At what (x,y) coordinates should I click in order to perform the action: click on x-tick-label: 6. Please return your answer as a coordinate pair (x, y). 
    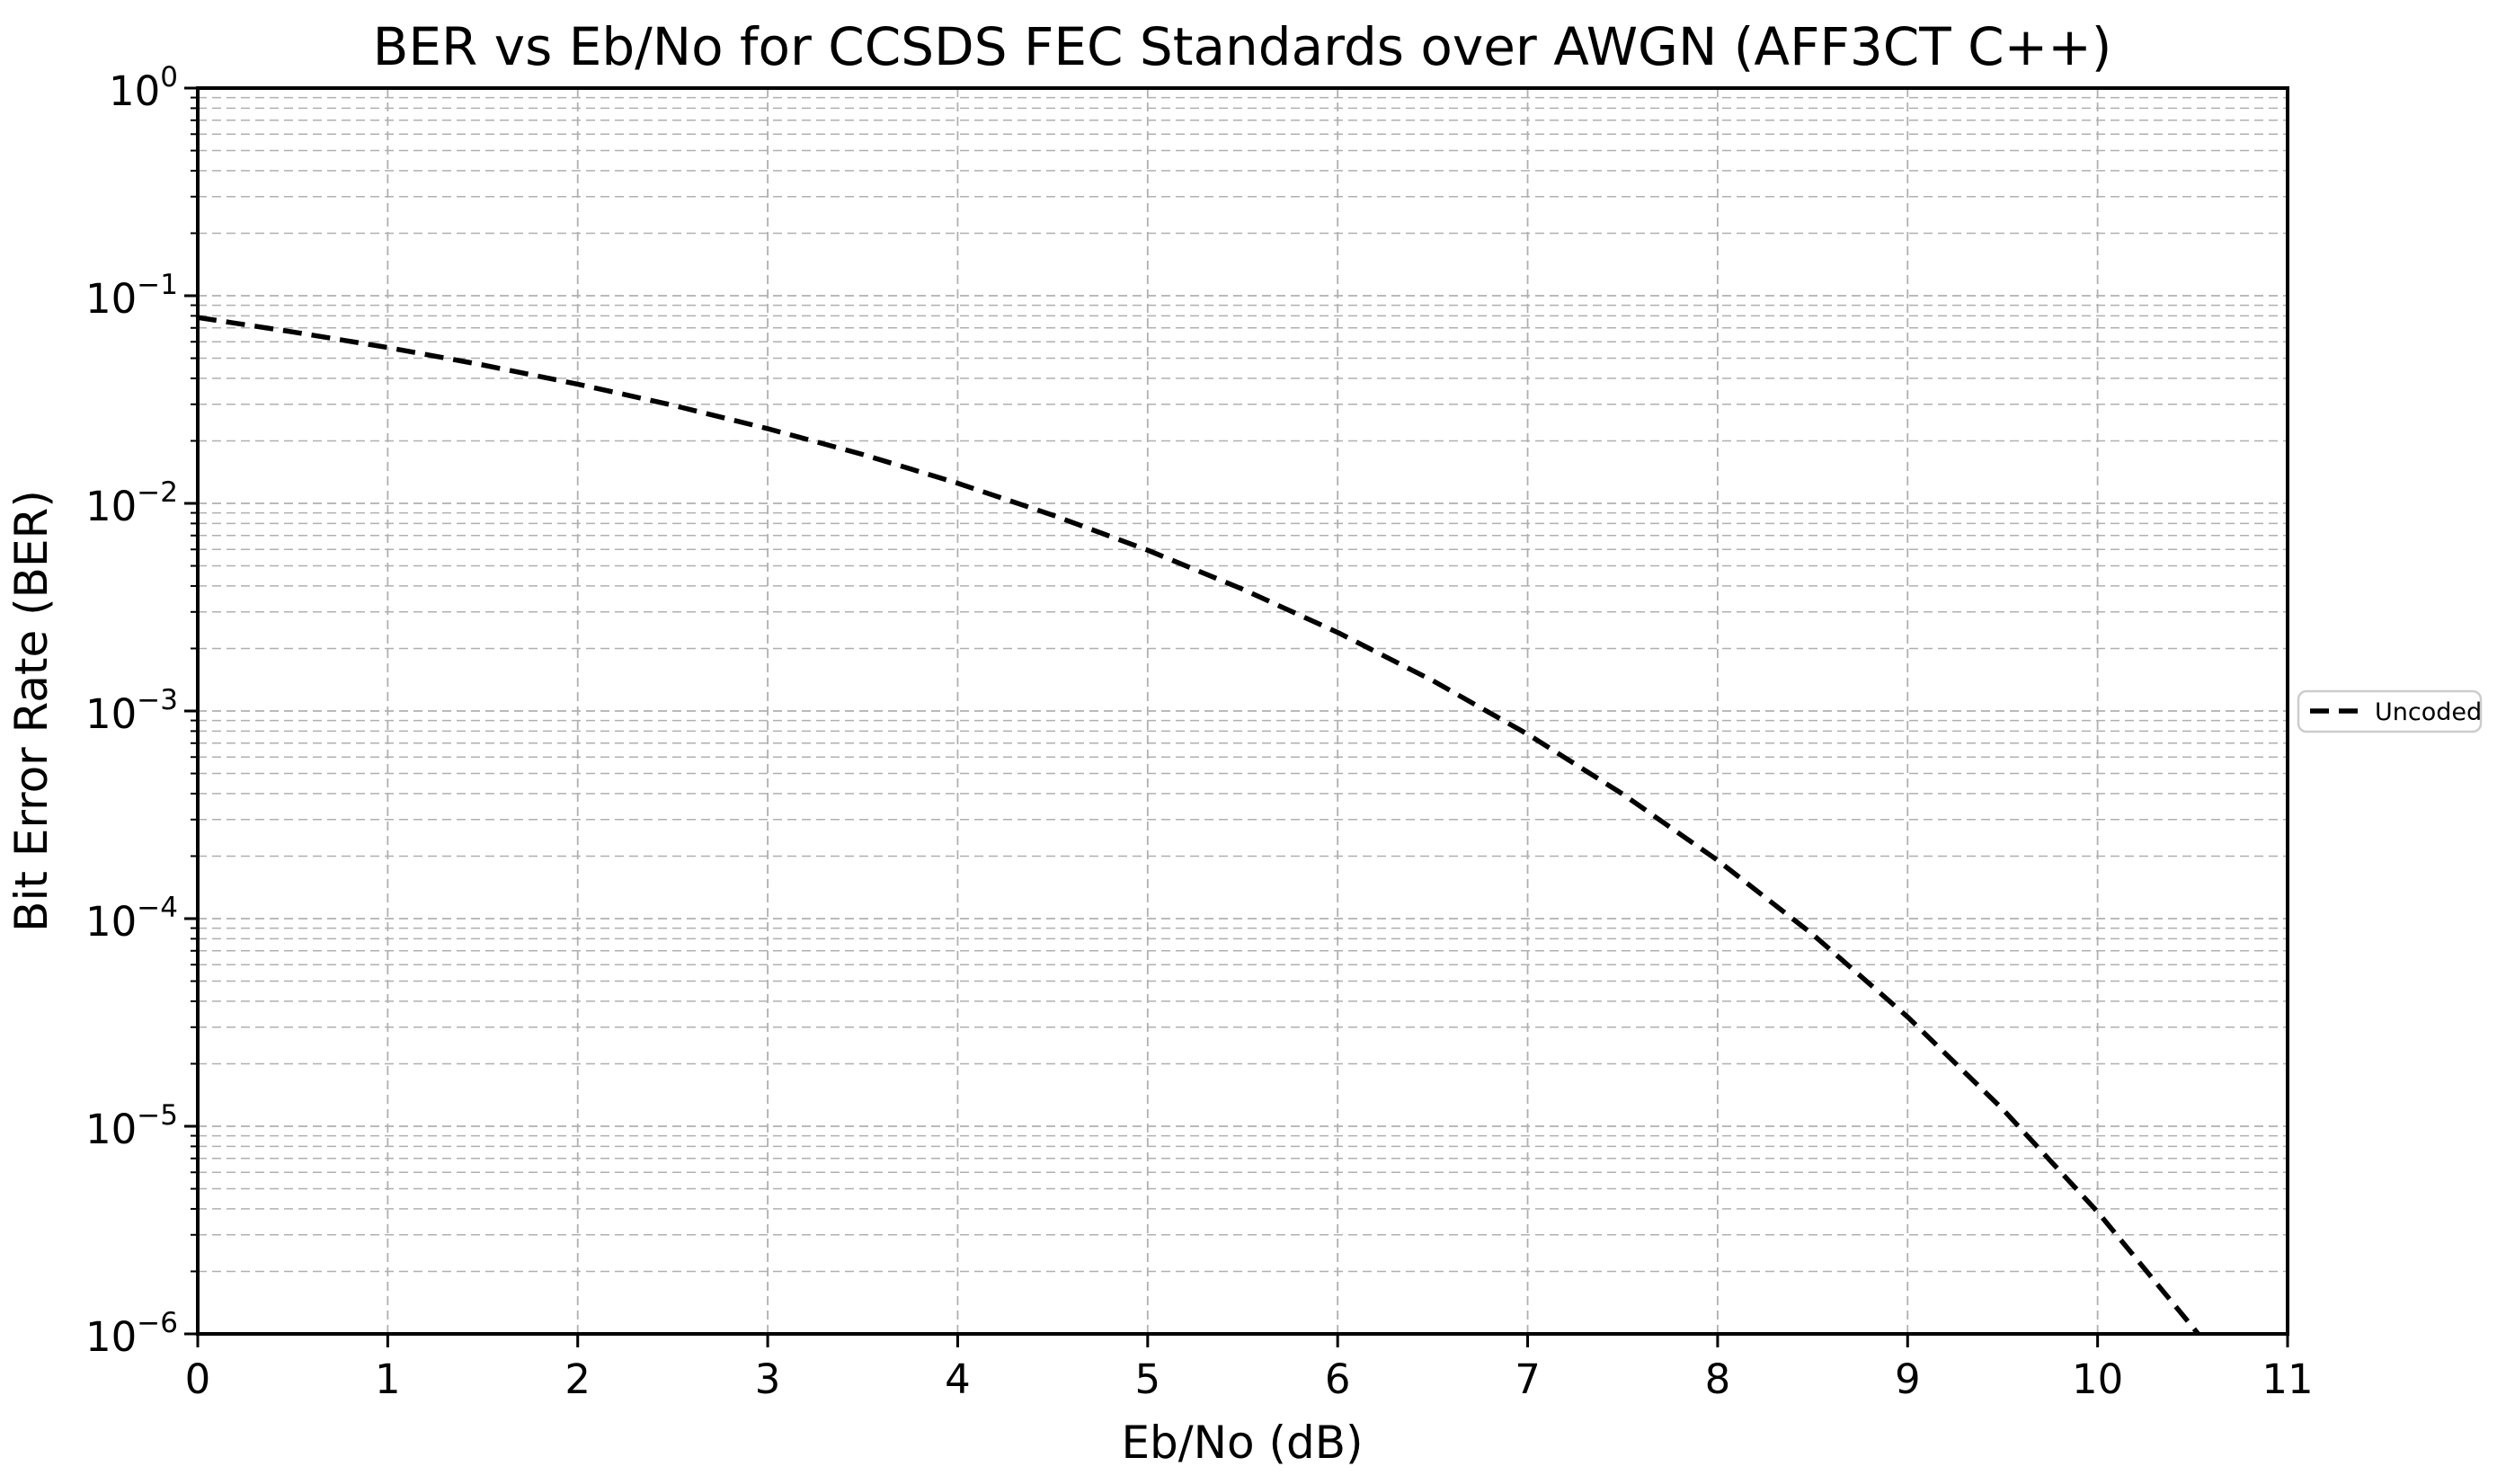
    Looking at the image, I should click on (1338, 1379).